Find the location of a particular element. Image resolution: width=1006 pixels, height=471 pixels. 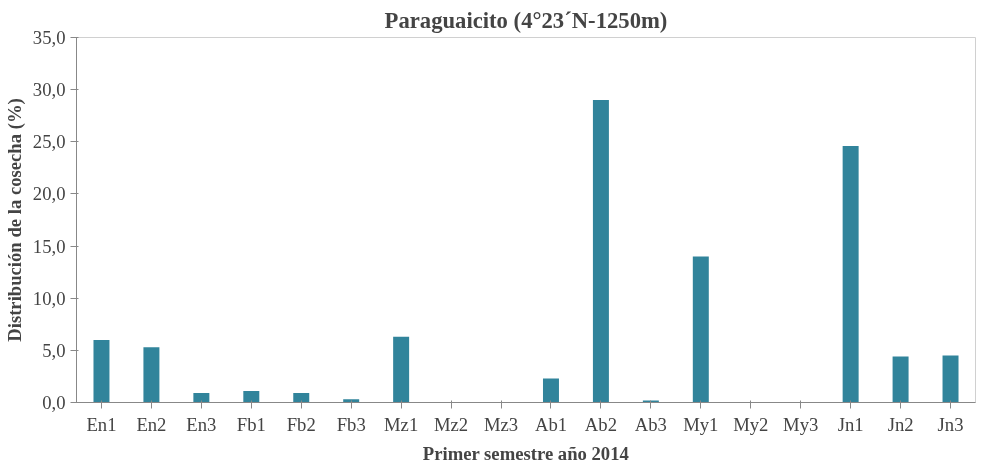

y-tick-label: 20,0 is located at coordinates (49, 194).